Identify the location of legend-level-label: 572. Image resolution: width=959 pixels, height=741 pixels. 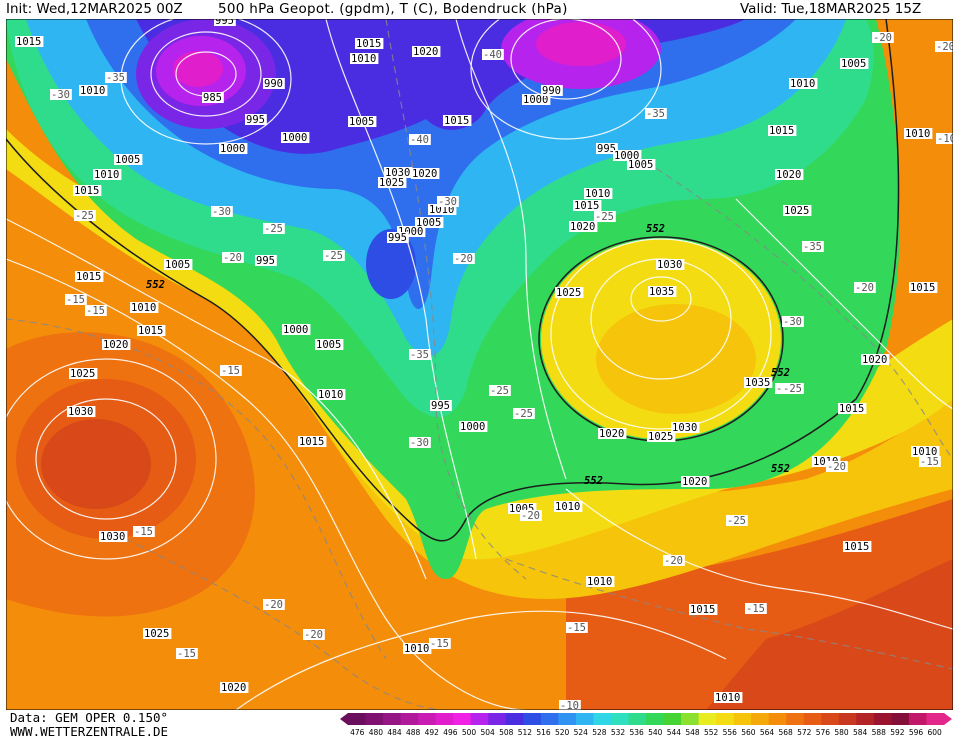
(804, 732).